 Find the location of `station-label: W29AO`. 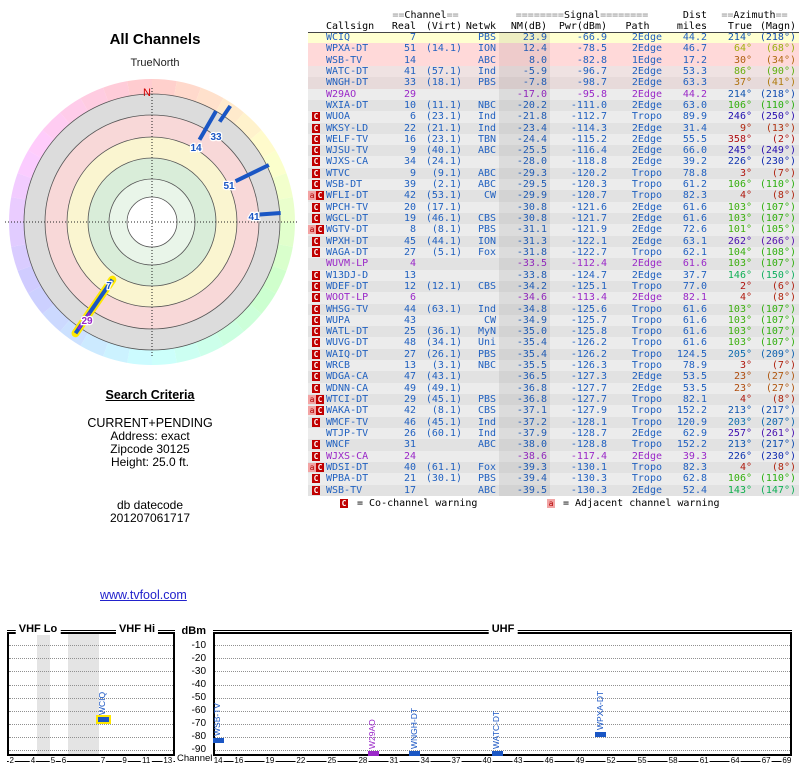

station-label: W29AO is located at coordinates (372, 734).